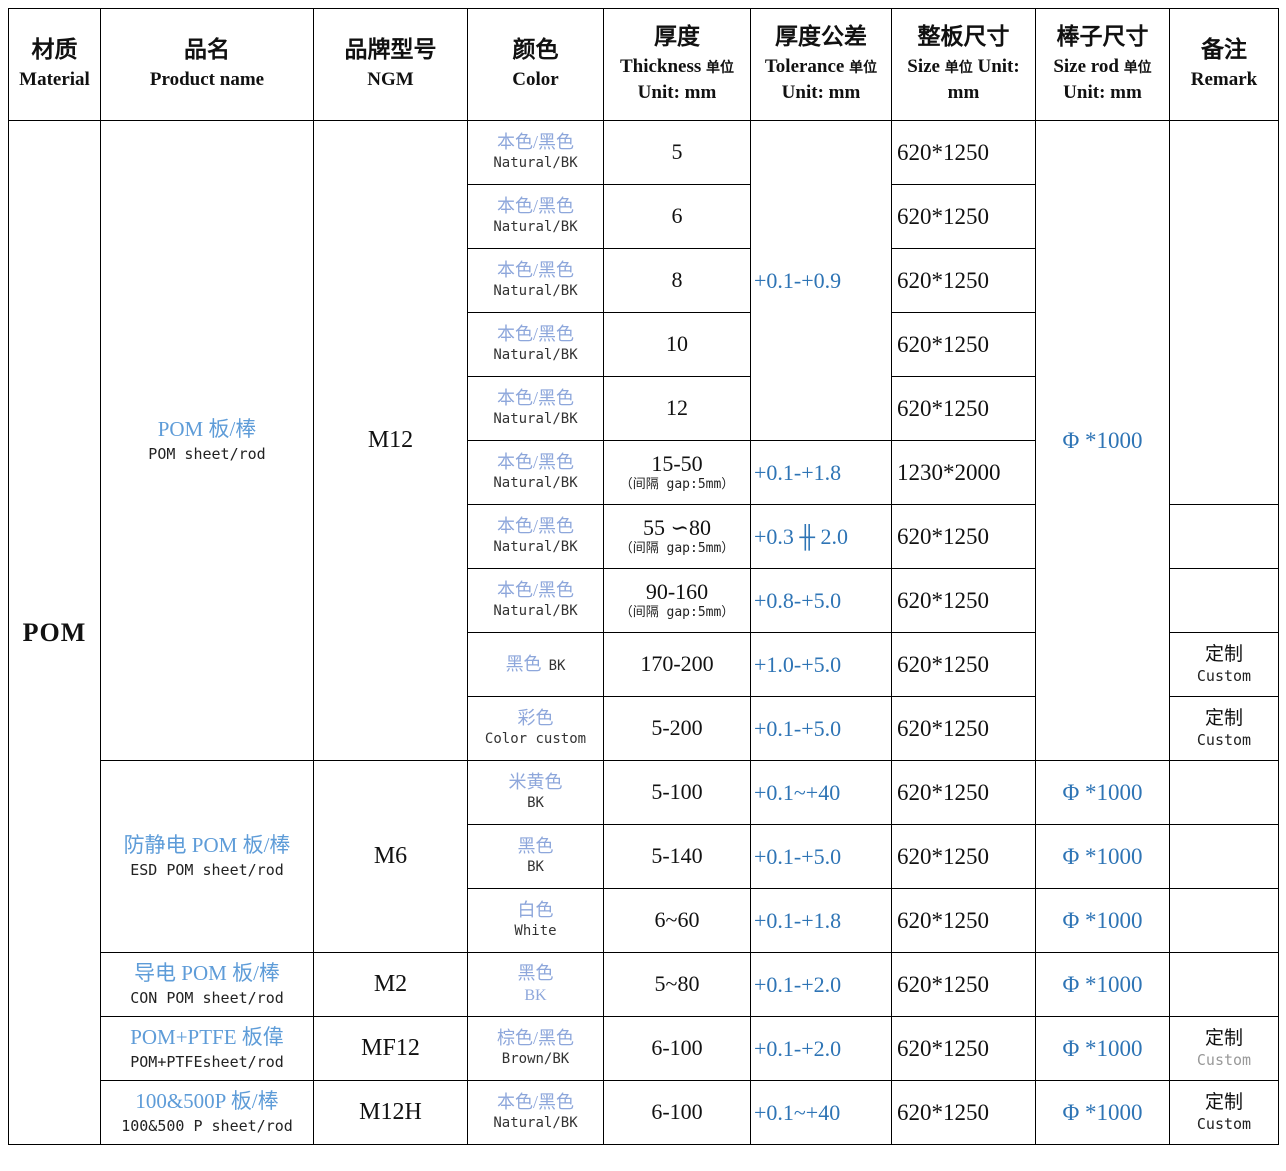 The height and width of the screenshot is (1171, 1286). Describe the element at coordinates (1102, 79) in the screenshot. I see `header-rod-size-en: Size rod 单位 Unit: mm` at that location.